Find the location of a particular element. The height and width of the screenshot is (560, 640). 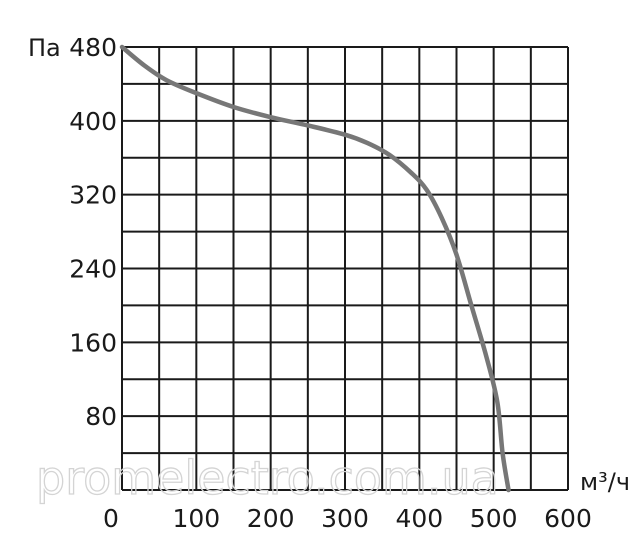

y-tick-label: 160 is located at coordinates (93, 342).